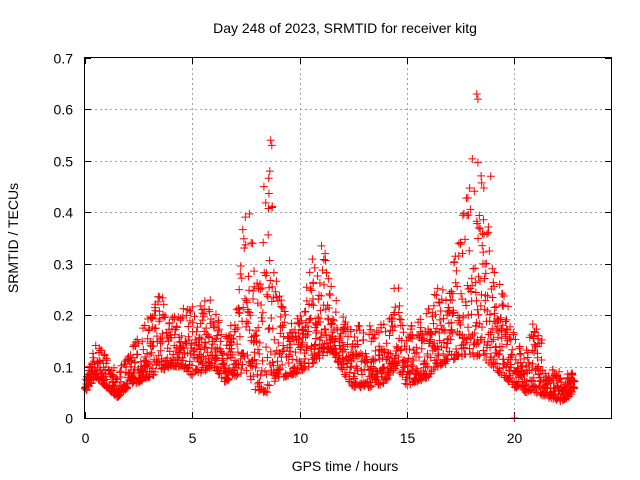 The image size is (640, 480). I want to click on x-tick-label: 10, so click(301, 438).